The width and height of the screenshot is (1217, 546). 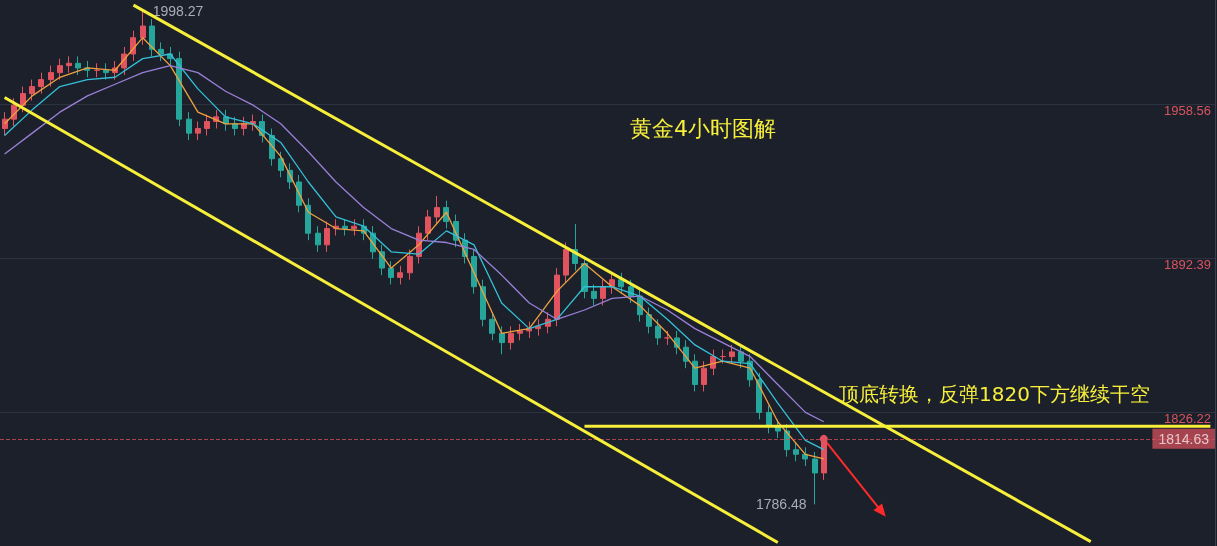 I want to click on y-tick-label: 1892.39, so click(x=1187, y=264).